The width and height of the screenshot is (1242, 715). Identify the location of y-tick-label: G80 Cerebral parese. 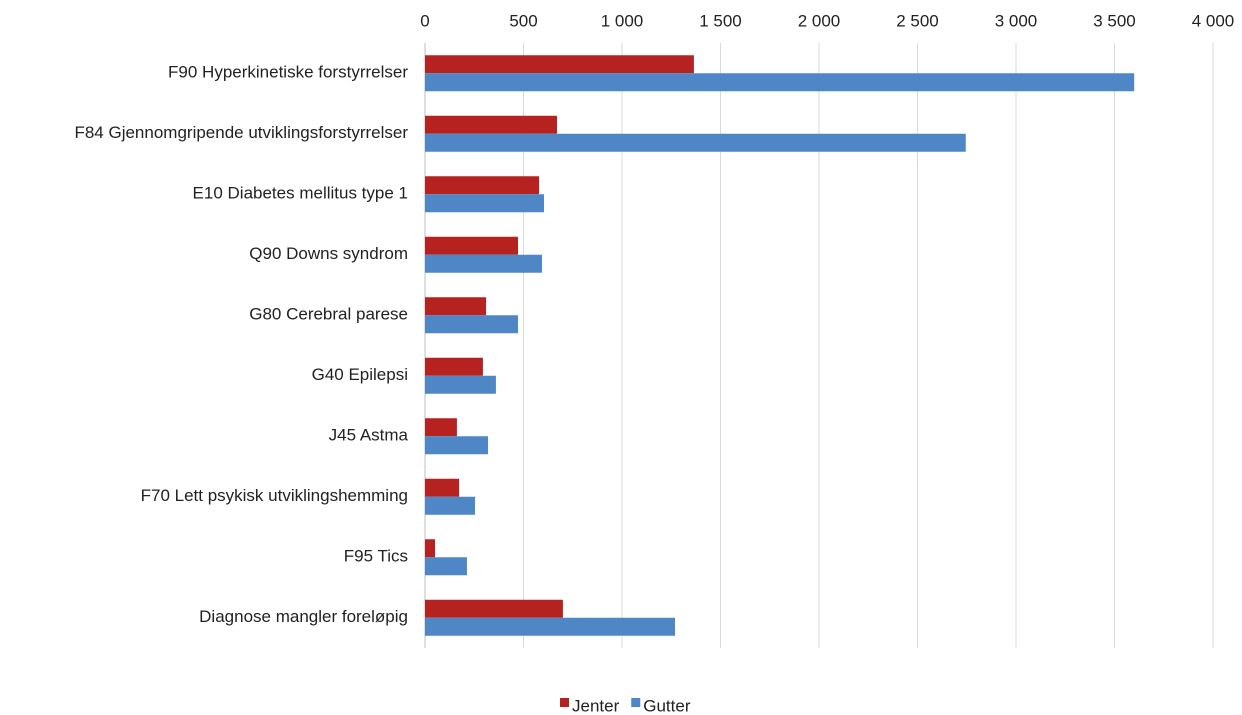
(328, 314).